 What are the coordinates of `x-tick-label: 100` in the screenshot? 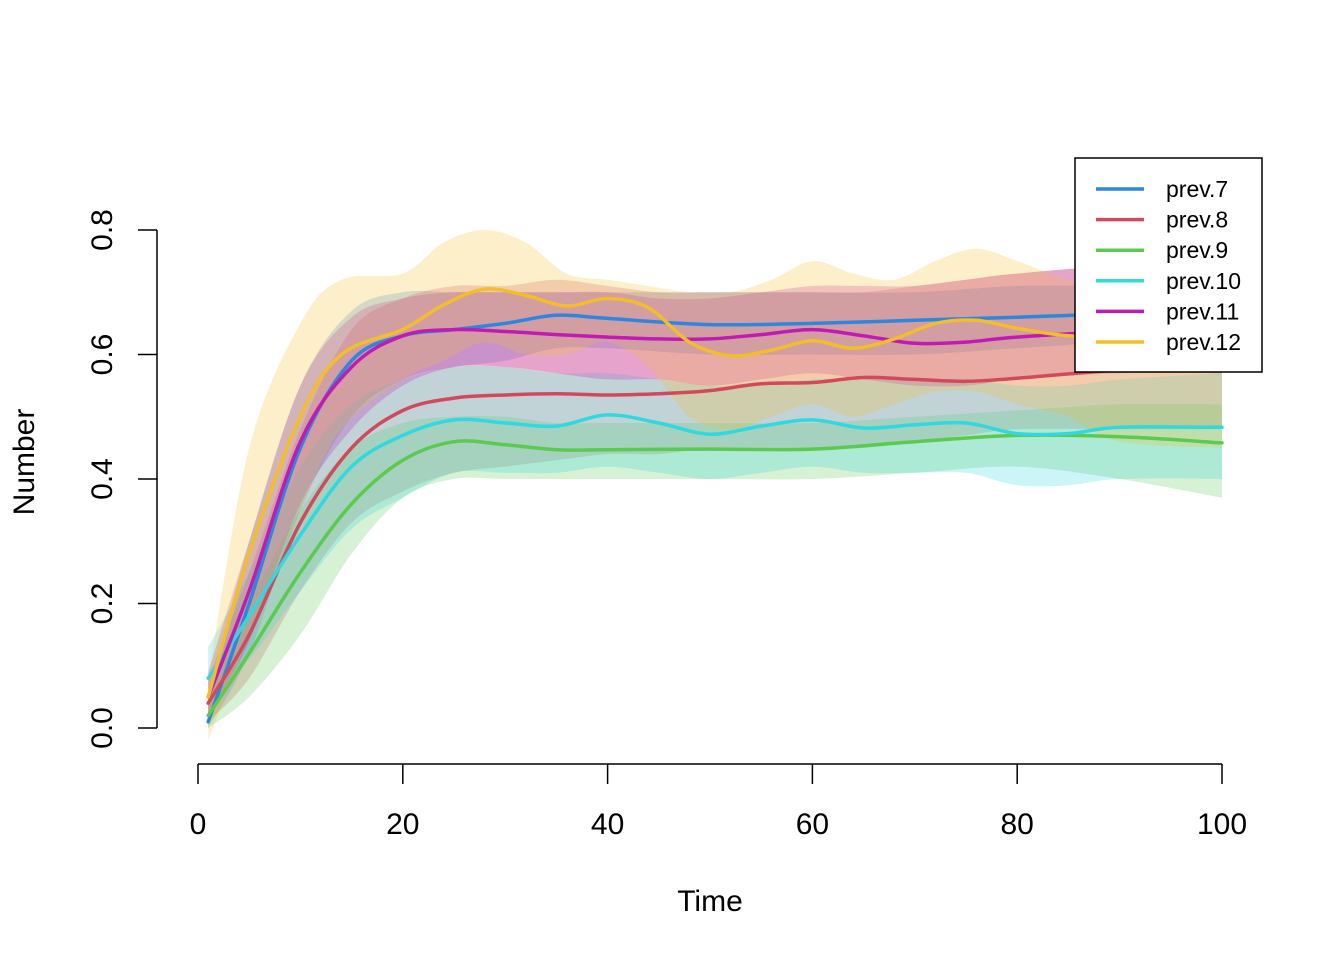 It's located at (1222, 824).